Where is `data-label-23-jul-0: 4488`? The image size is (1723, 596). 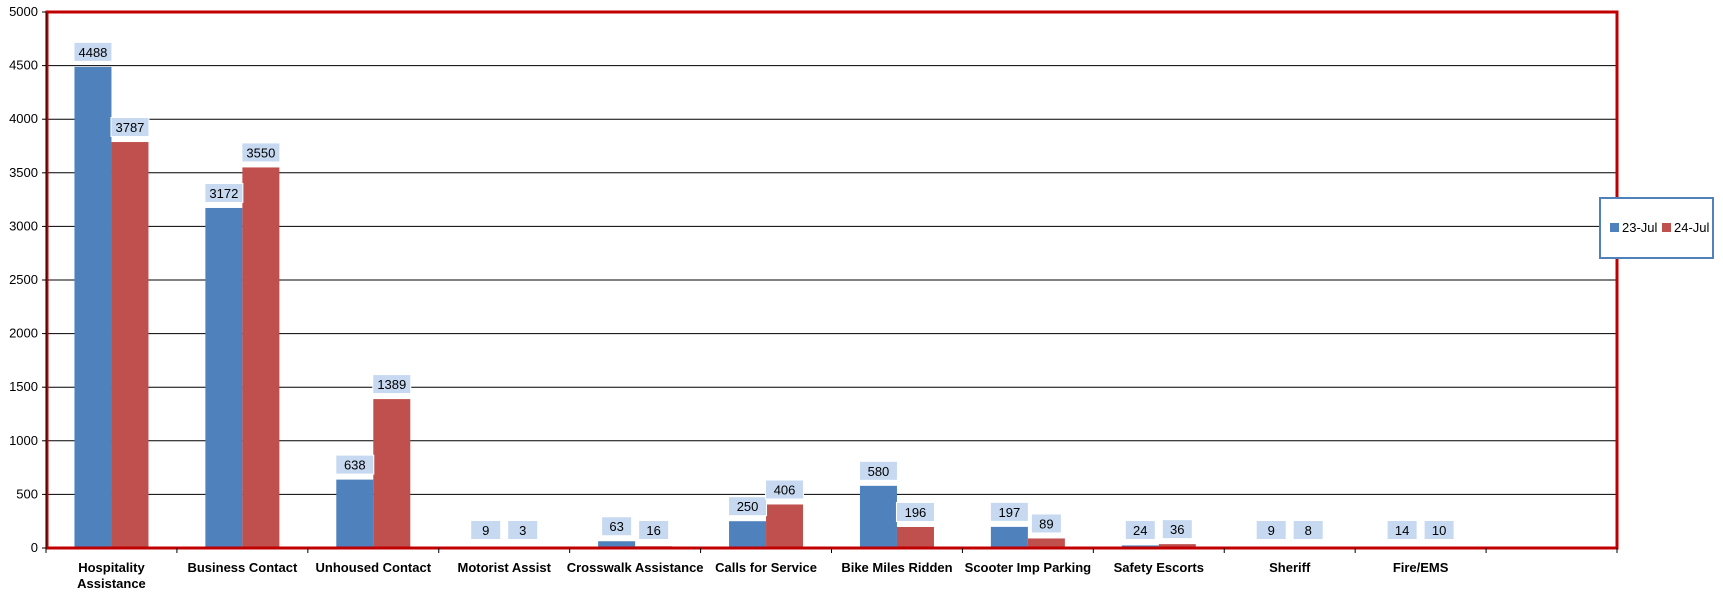 data-label-23-jul-0: 4488 is located at coordinates (93, 51).